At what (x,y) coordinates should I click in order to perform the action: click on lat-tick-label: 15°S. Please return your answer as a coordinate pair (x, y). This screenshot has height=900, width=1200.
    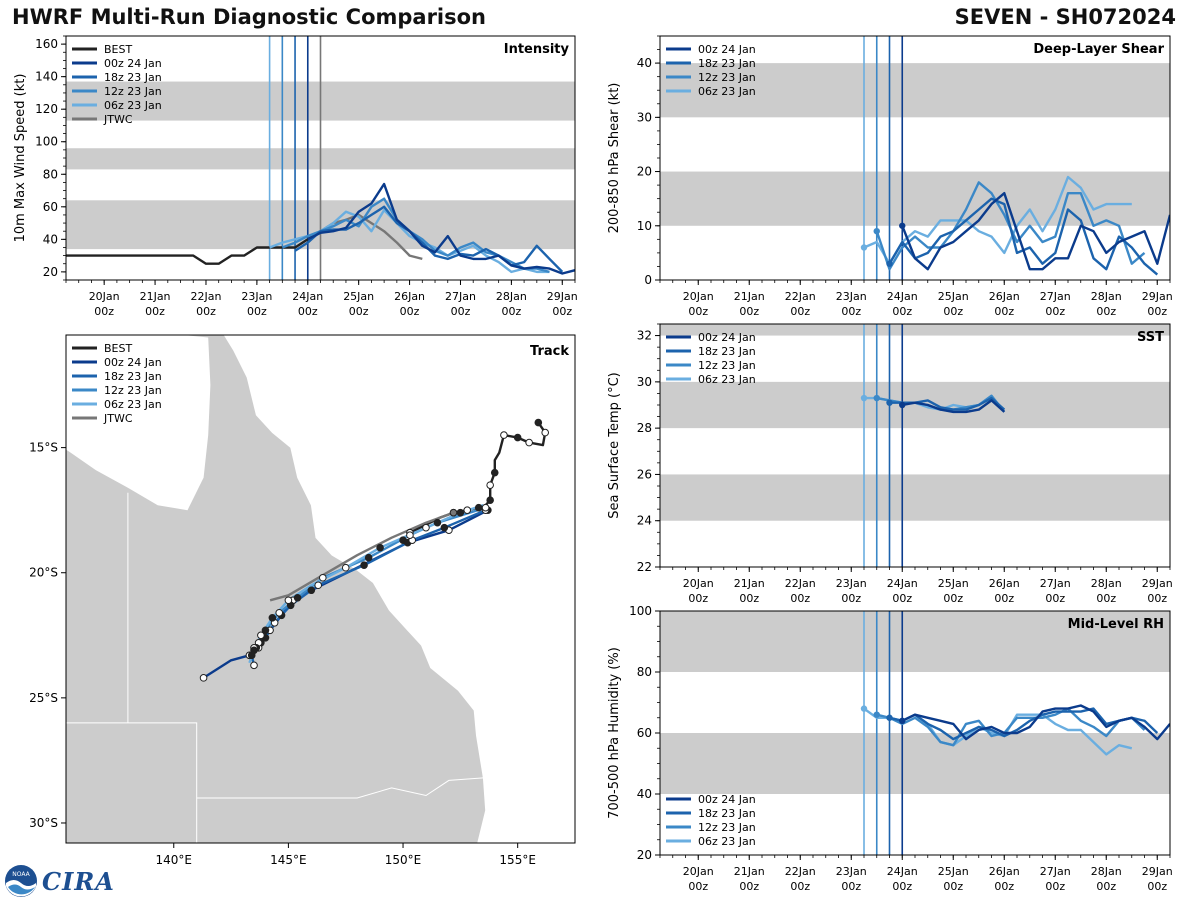
    Looking at the image, I should click on (43, 448).